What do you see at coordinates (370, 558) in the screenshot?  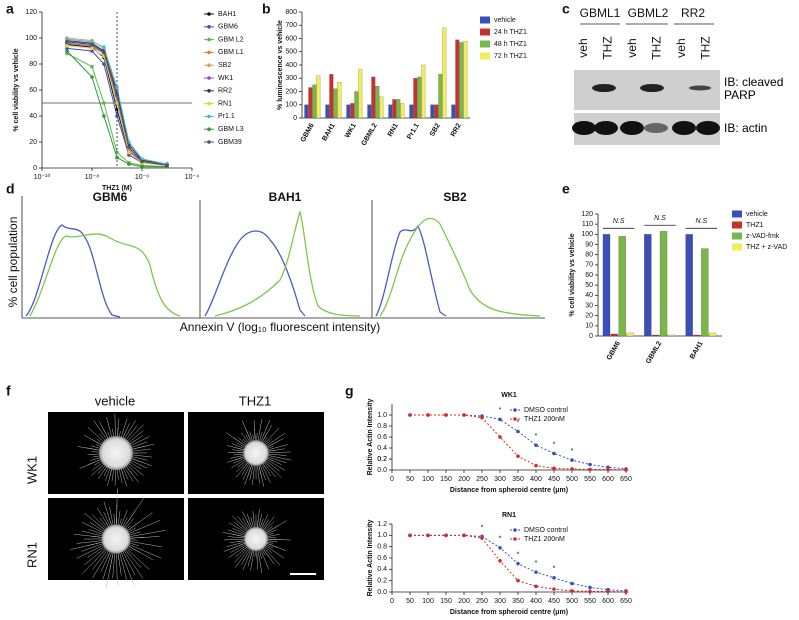 I see `y-axis-label: Relative Actin Intensity` at bounding box center [370, 558].